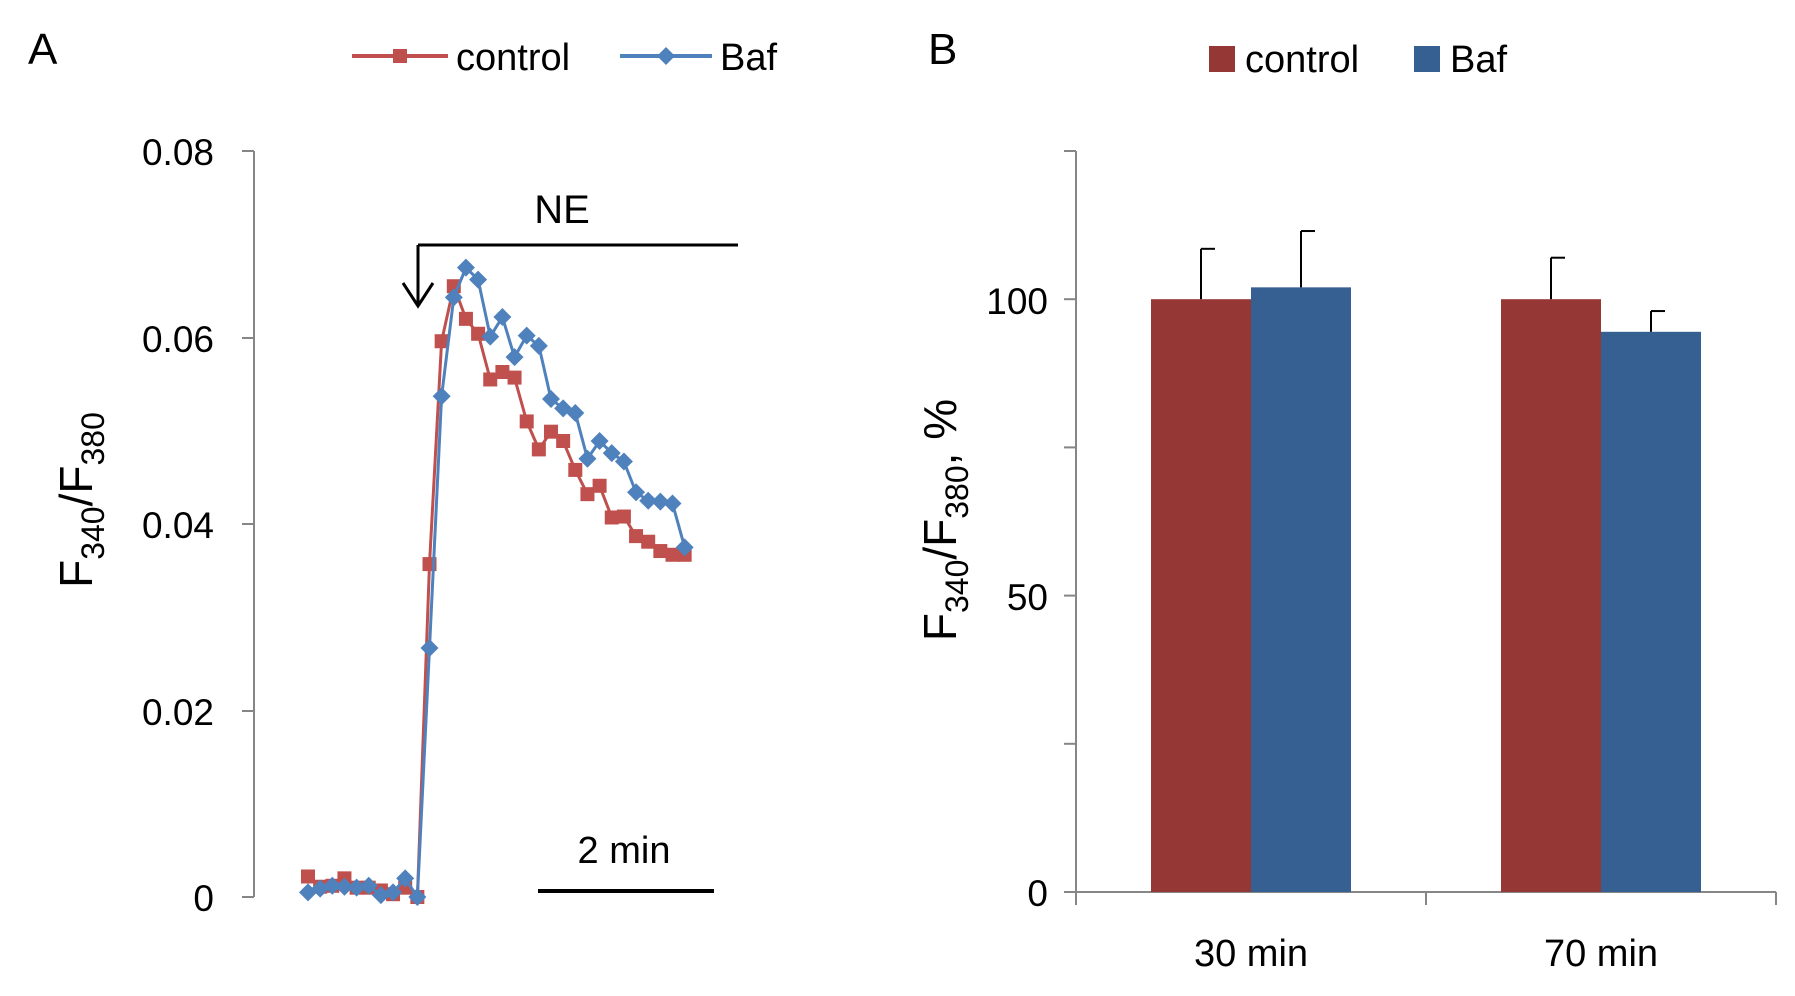 This screenshot has height=996, width=1795. What do you see at coordinates (178, 525) in the screenshot?
I see `y-tick-label: 0.04` at bounding box center [178, 525].